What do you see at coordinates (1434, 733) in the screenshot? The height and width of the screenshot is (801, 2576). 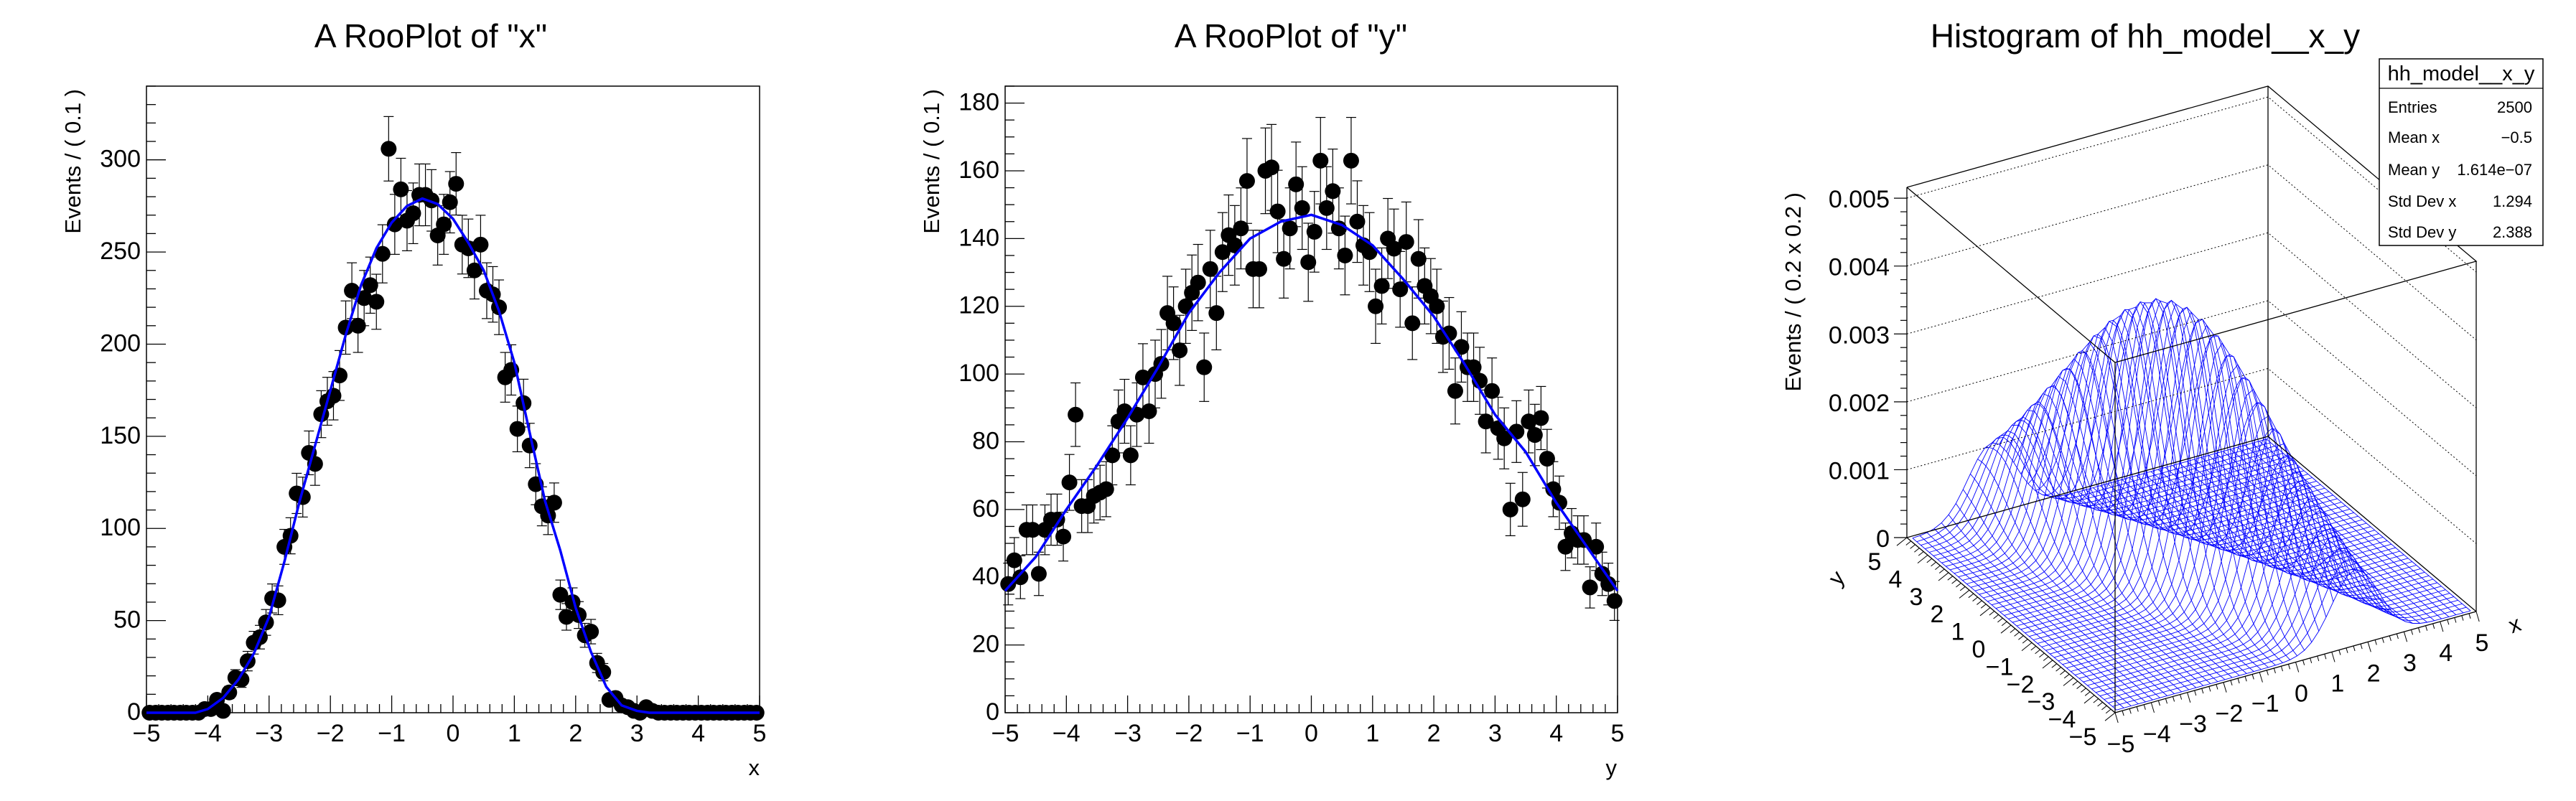 I see `x-tick-label: 2` at bounding box center [1434, 733].